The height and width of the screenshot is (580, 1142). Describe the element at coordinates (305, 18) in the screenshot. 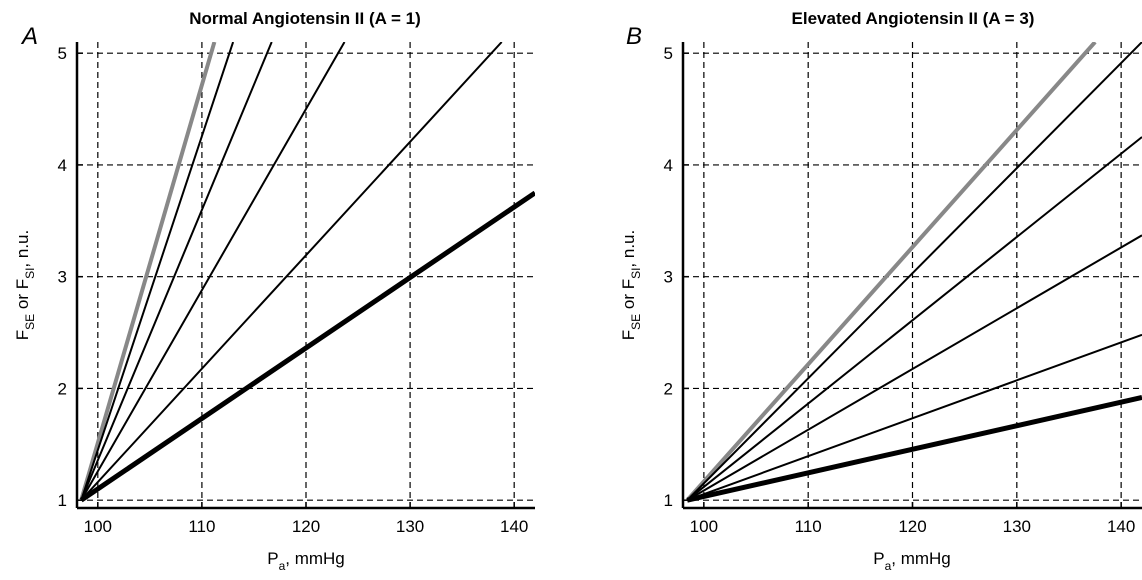

I see `chart-title: Normal Angiotensin II (A = 1)` at that location.